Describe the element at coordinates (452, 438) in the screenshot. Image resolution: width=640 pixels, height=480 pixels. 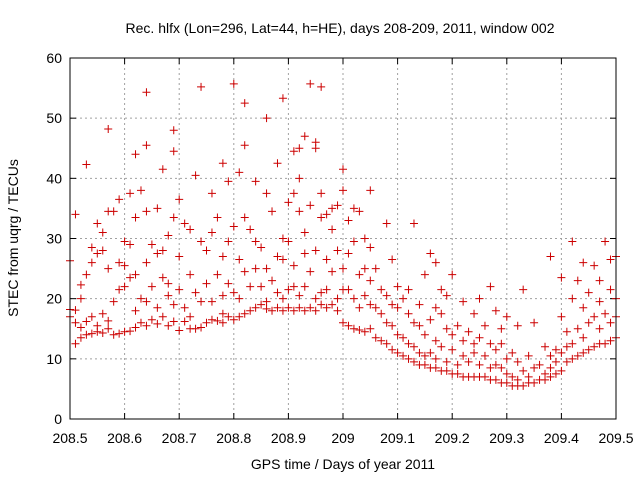
I see `x-tick-label: 209.2` at that location.